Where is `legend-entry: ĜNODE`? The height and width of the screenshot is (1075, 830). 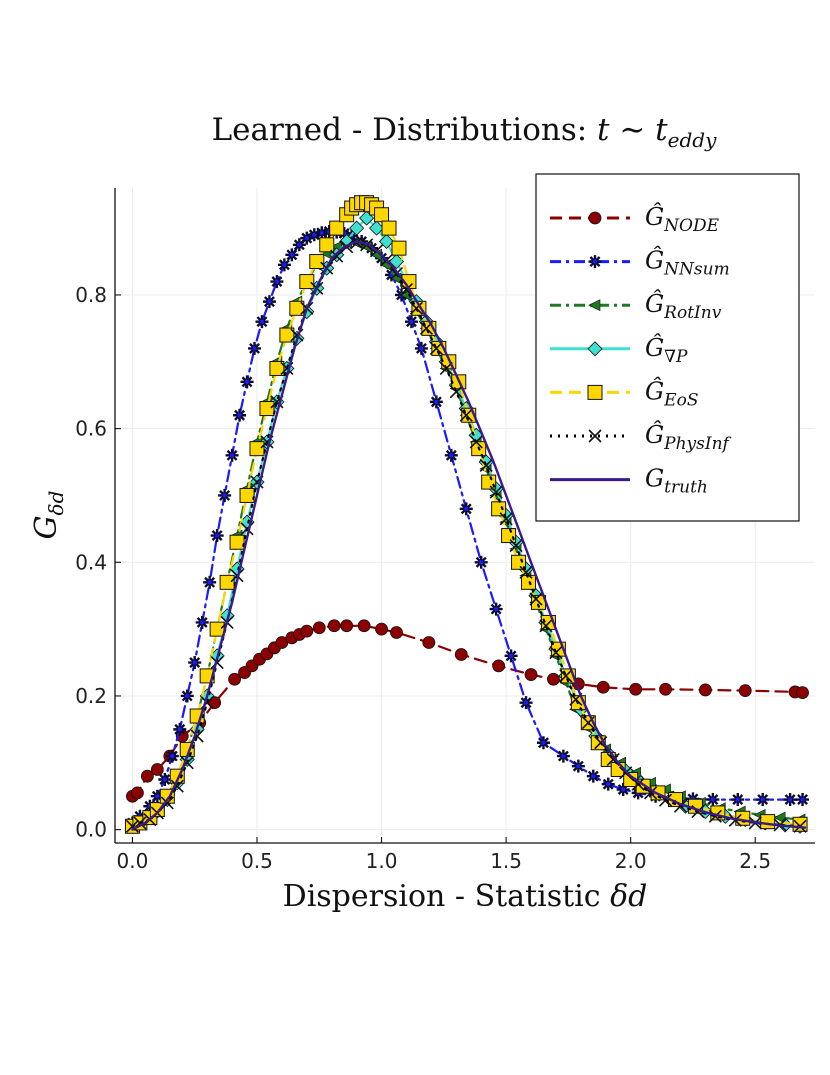 legend-entry: ĜNODE is located at coordinates (635, 219).